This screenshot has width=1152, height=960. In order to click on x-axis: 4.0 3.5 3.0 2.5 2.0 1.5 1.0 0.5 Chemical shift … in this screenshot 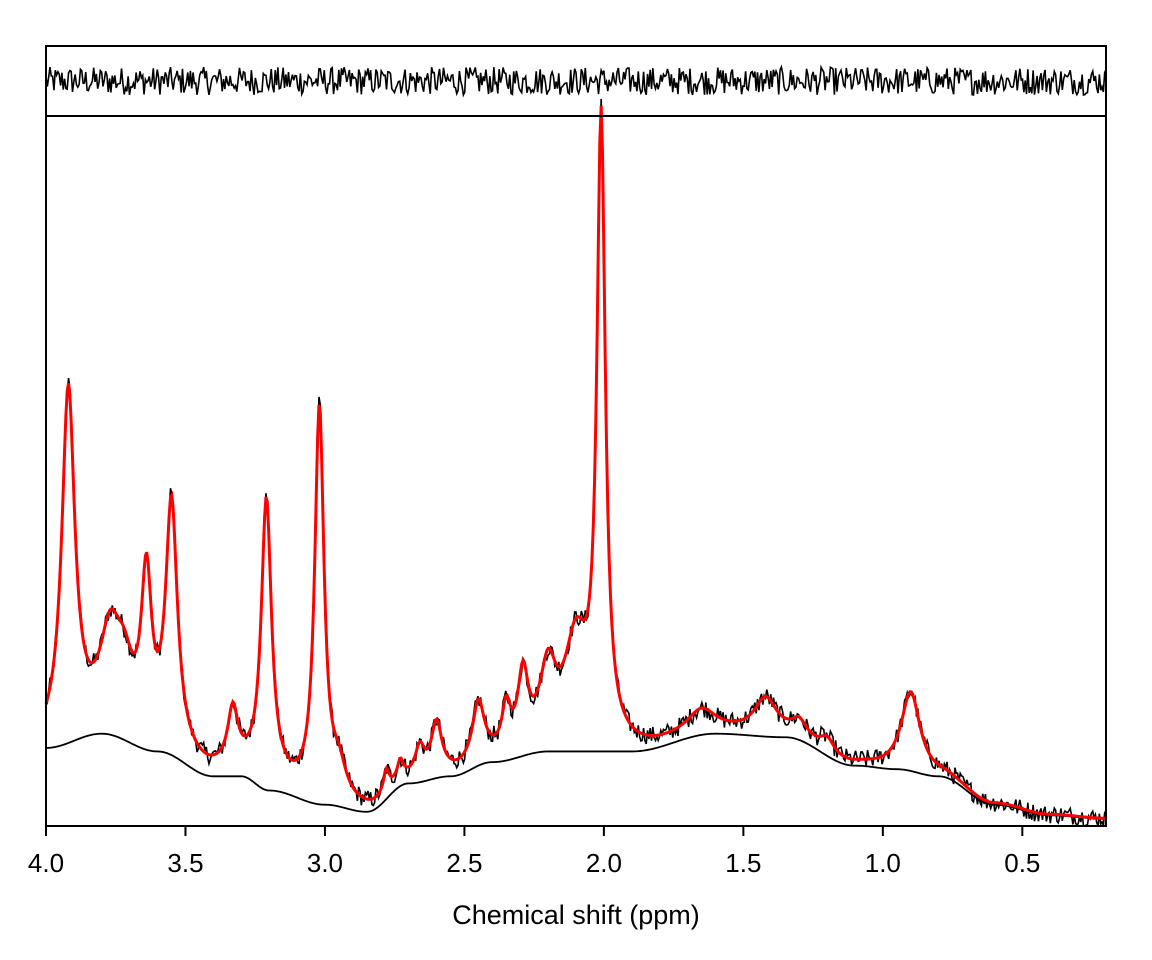, I will do `click(567, 877)`.